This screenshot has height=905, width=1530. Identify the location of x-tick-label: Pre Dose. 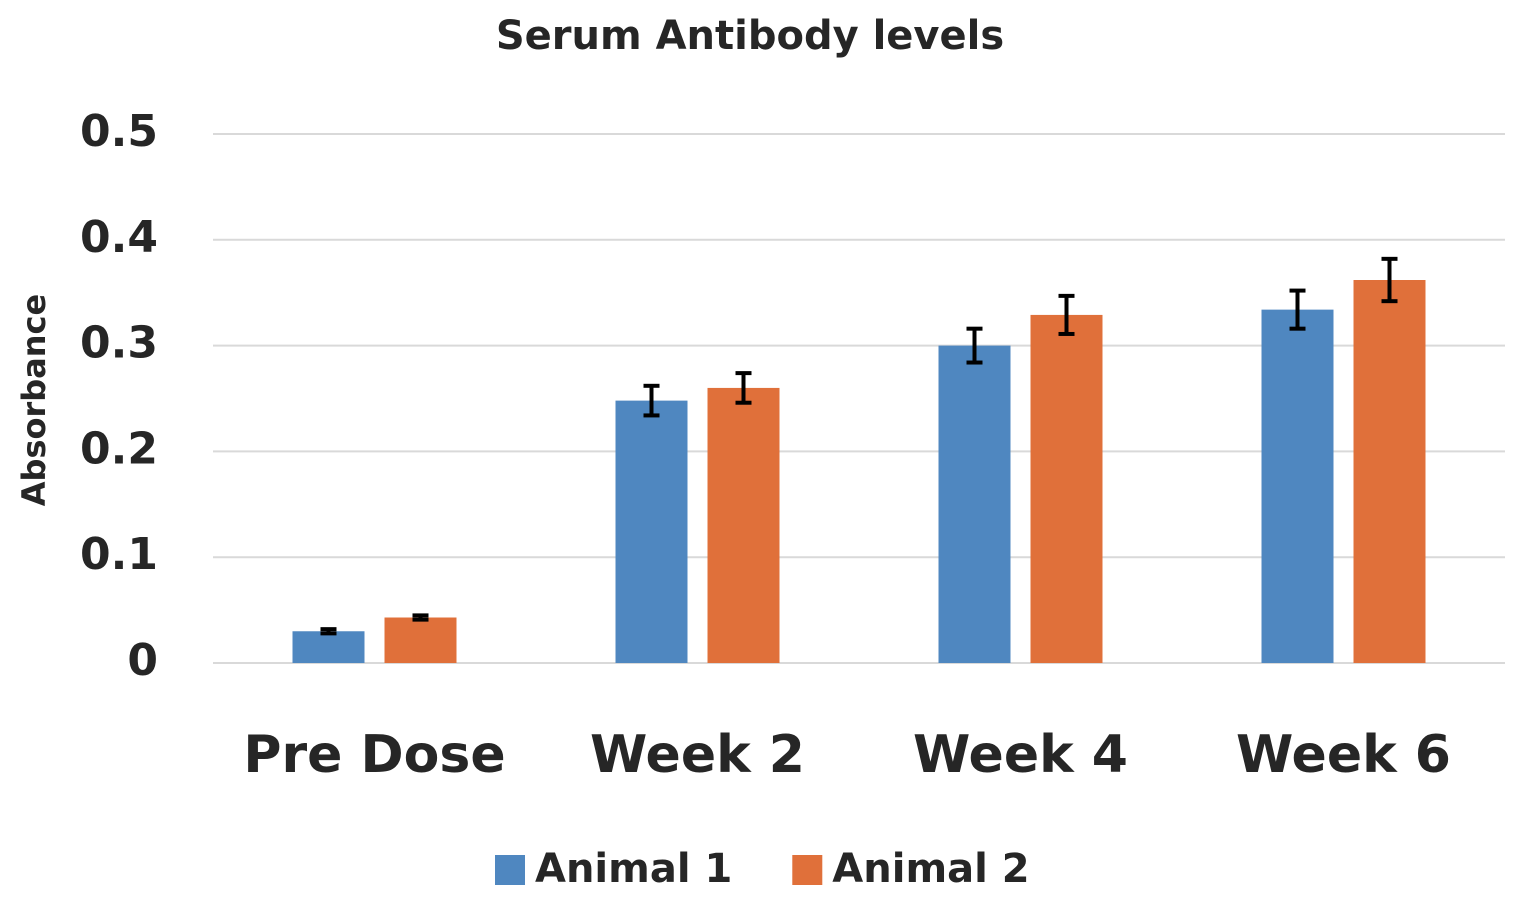
(374, 755).